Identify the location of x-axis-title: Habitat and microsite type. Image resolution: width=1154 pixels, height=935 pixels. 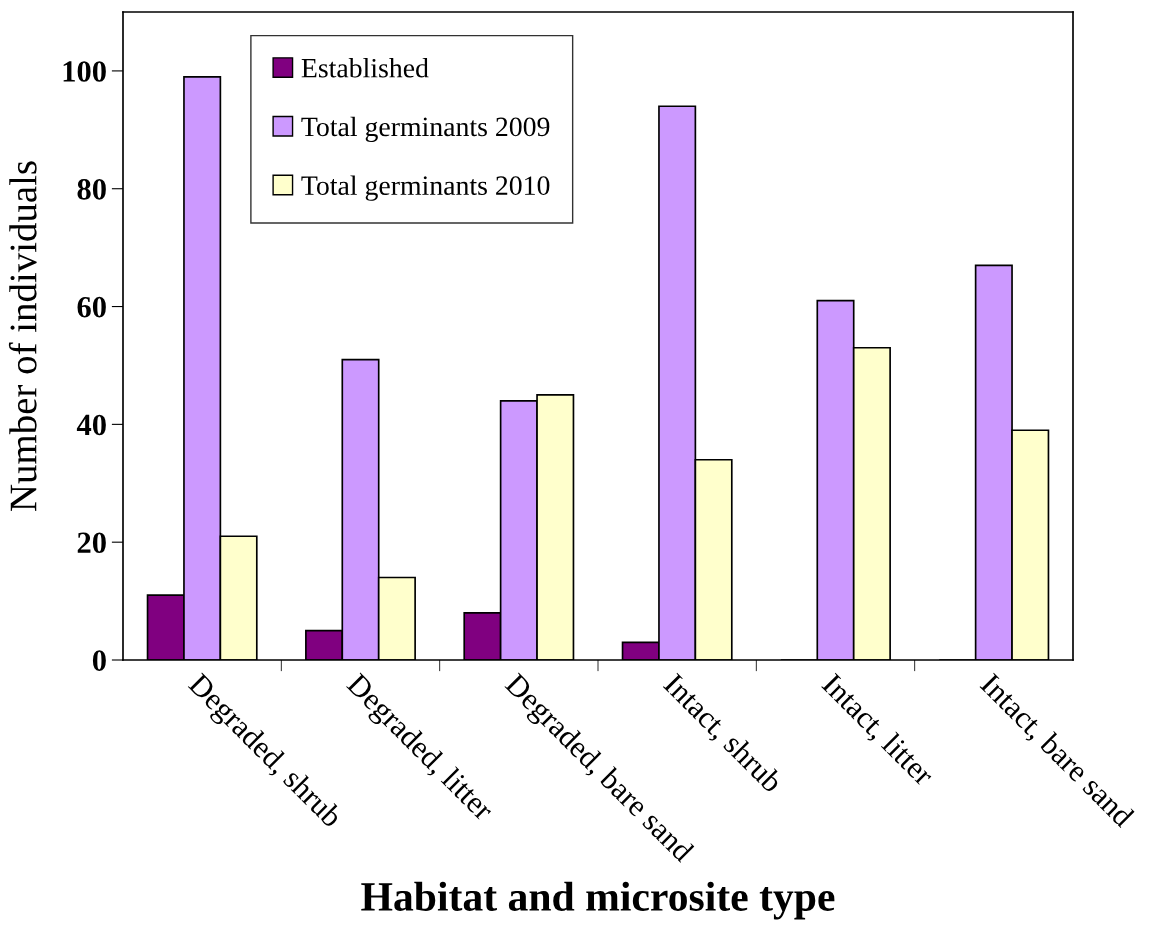
(598, 900).